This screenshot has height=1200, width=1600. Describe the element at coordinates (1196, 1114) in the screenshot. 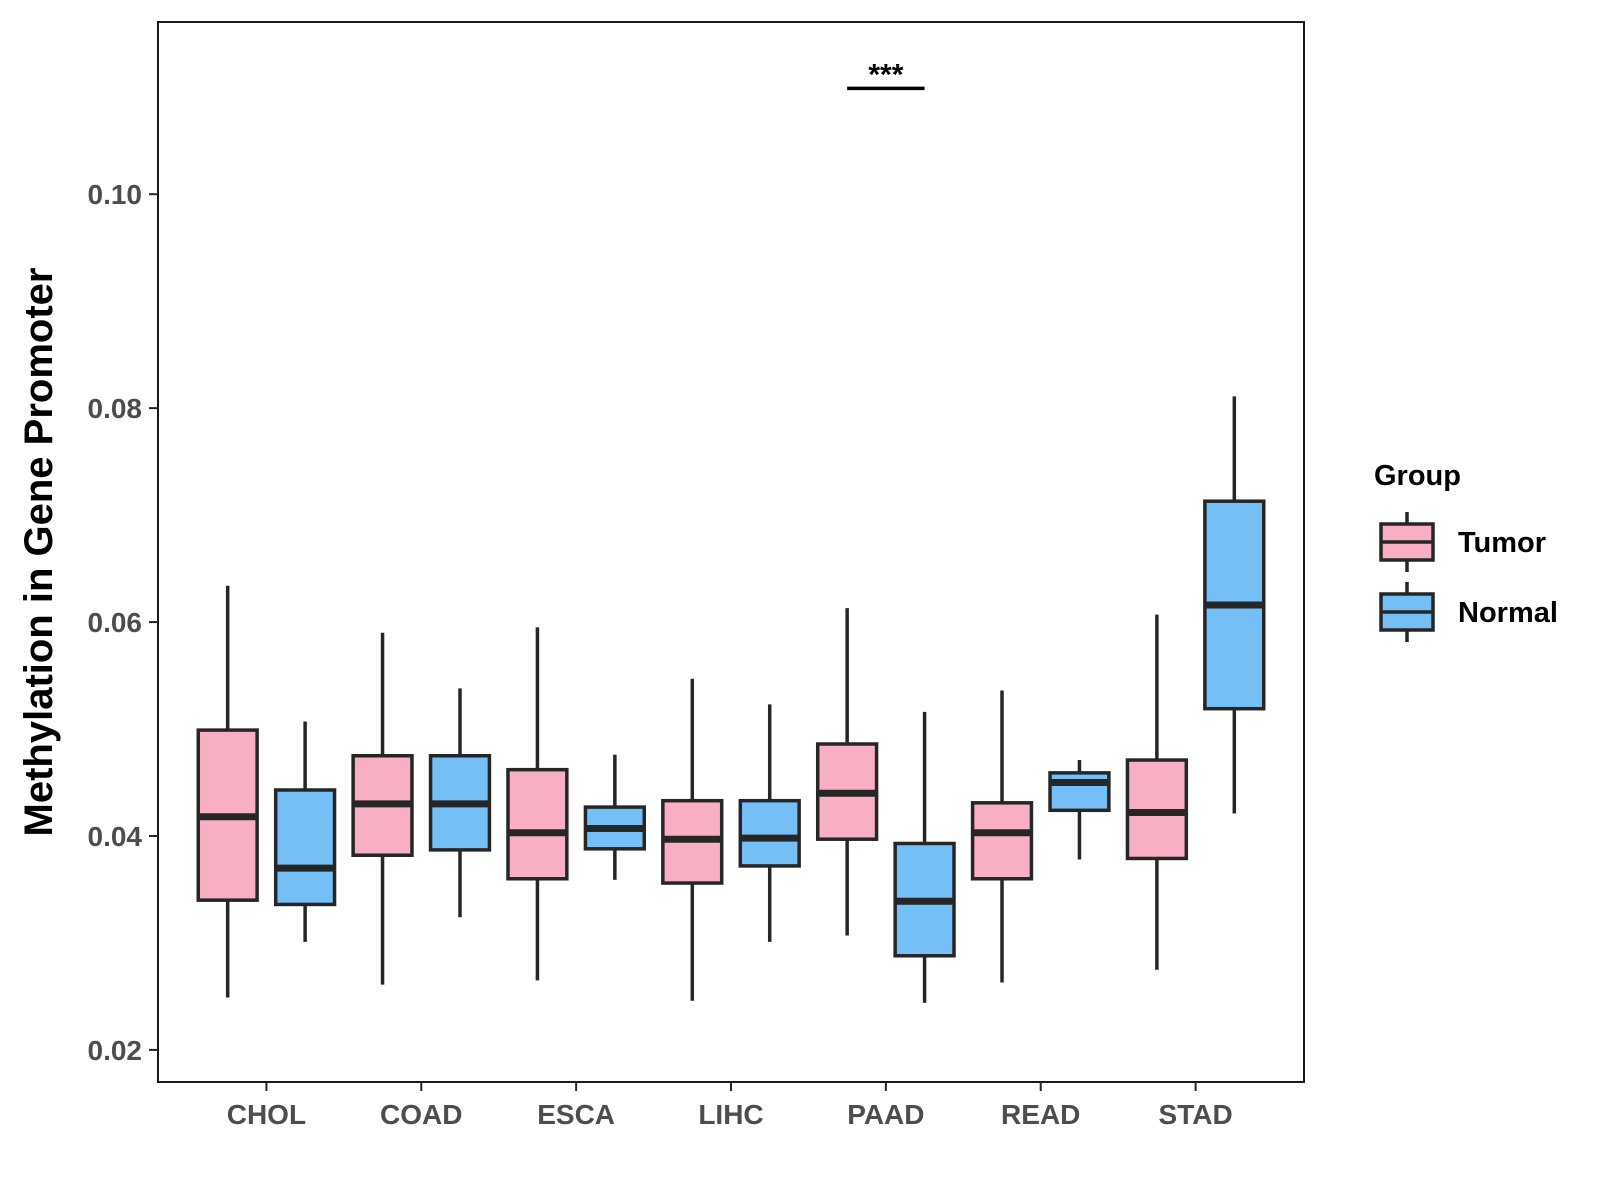

I see `x-tick-label-stad: STAD` at that location.